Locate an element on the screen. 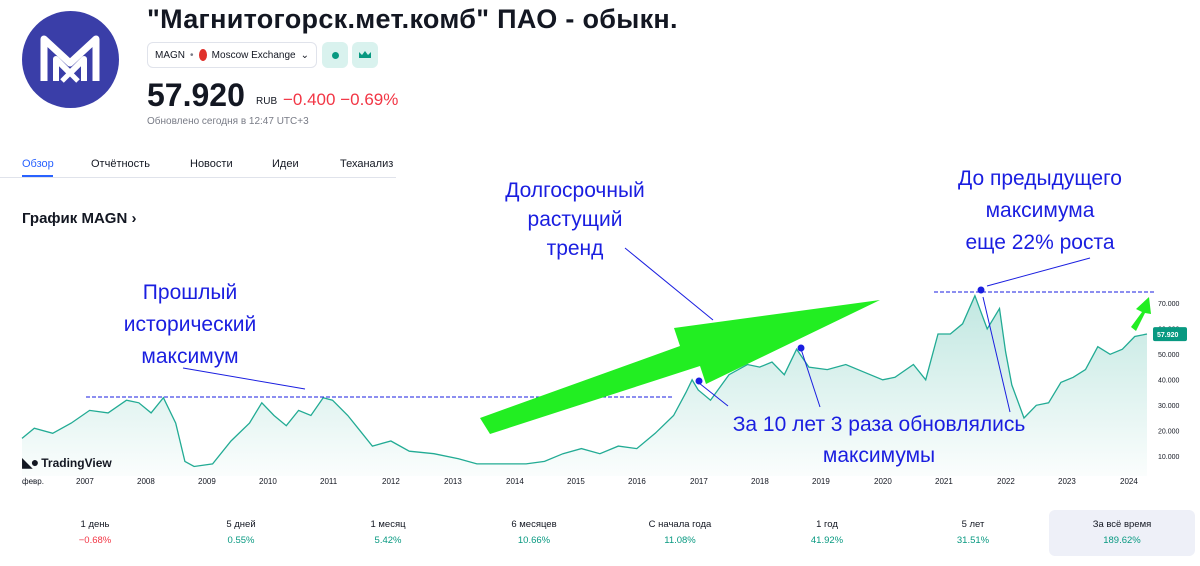 Image resolution: width=1200 pixels, height=566 pixels. tradingview-brand: TradingView is located at coordinates (76, 462).